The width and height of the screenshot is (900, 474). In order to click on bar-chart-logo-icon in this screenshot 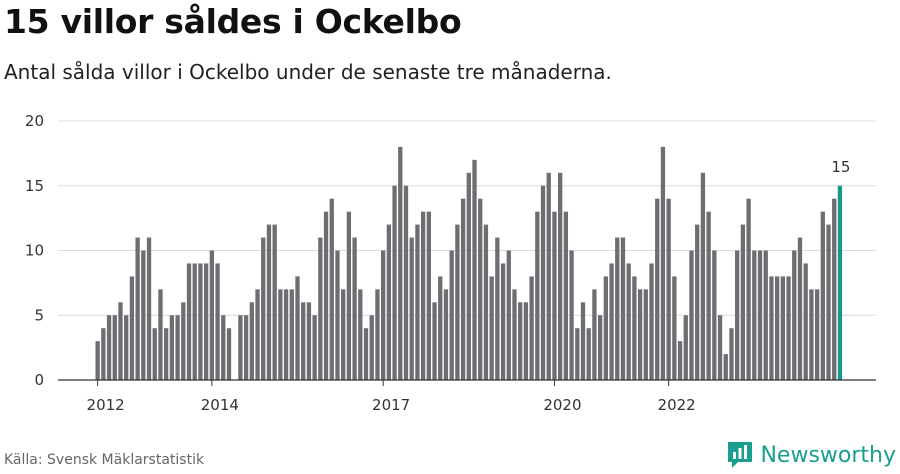, I will do `click(740, 455)`.